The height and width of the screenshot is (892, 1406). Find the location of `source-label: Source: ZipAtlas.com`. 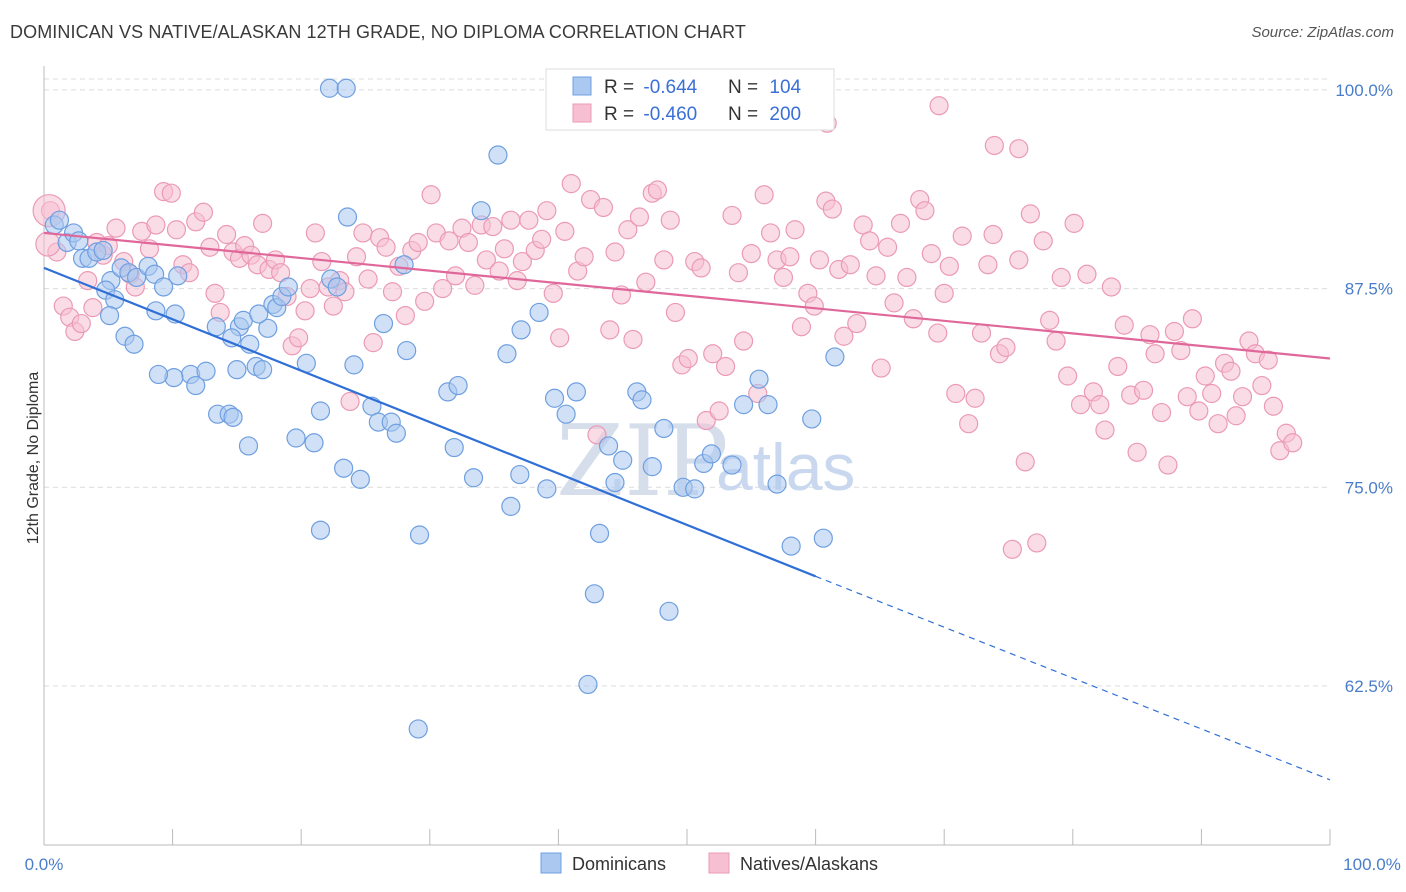

source-label: Source: ZipAtlas.com is located at coordinates (1322, 32).